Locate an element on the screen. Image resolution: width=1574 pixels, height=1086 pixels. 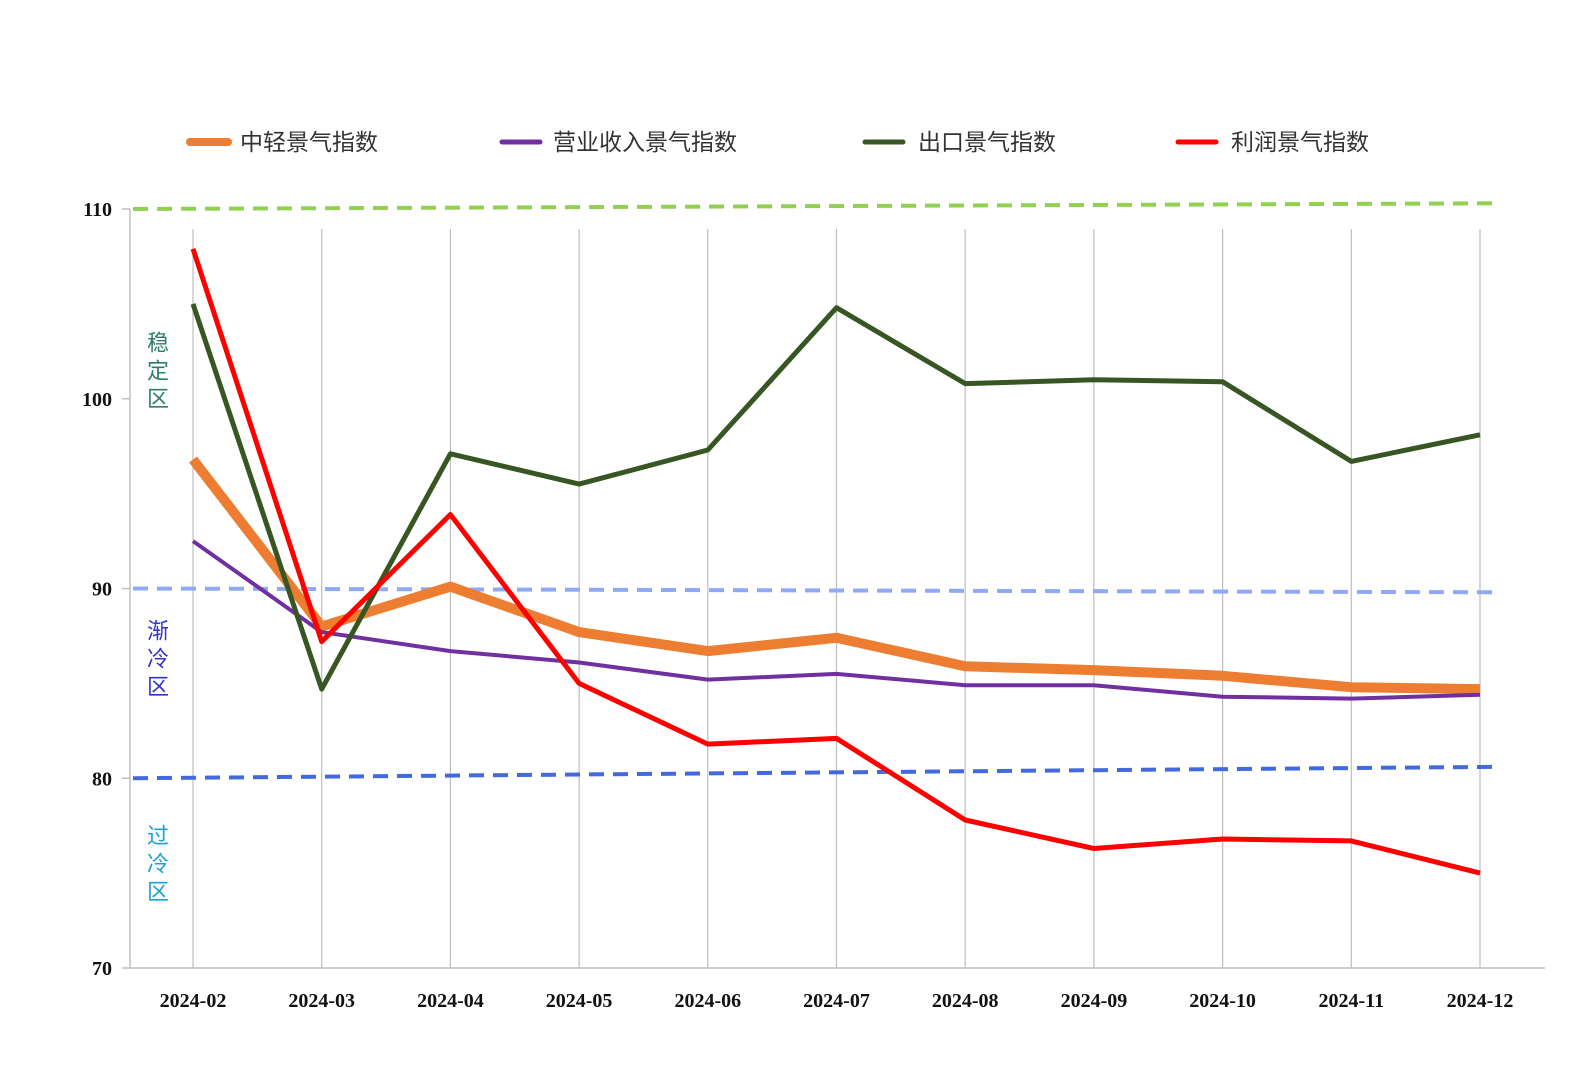
x-tick-label-2024-03: 2024-03 is located at coordinates (321, 1001).